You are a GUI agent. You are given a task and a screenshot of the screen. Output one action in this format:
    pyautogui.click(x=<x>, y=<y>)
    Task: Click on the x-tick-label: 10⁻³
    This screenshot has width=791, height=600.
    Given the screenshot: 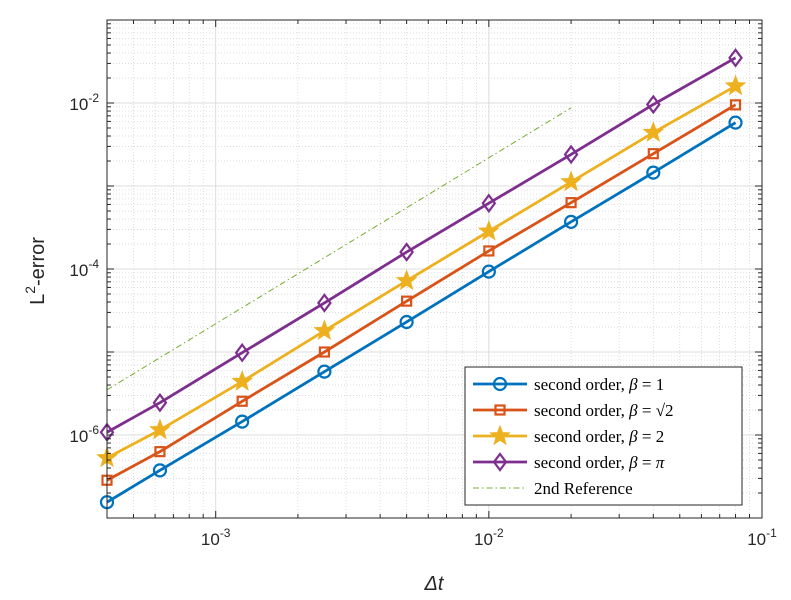 What is the action you would take?
    pyautogui.click(x=216, y=537)
    